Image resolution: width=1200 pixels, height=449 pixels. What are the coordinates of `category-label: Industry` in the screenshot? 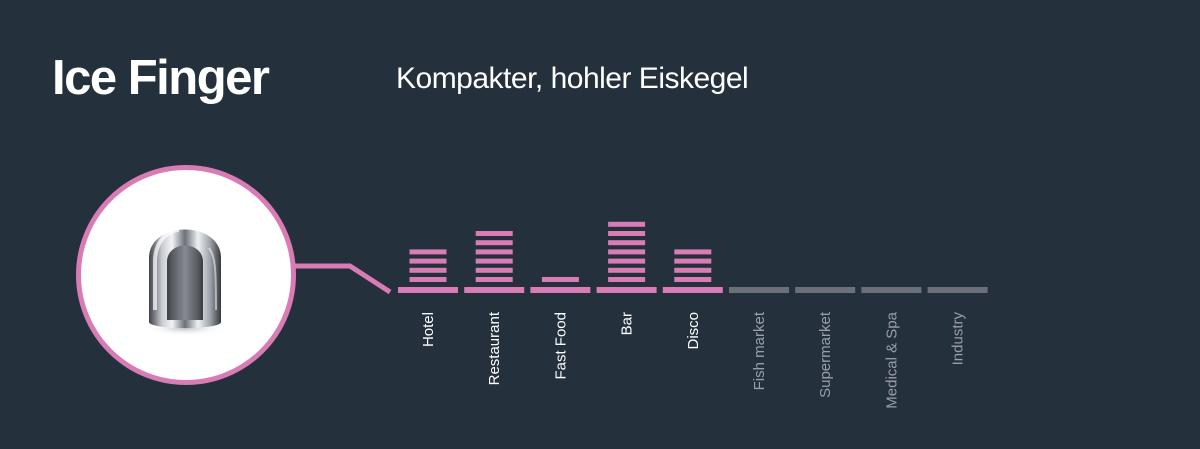 It's located at (958, 339).